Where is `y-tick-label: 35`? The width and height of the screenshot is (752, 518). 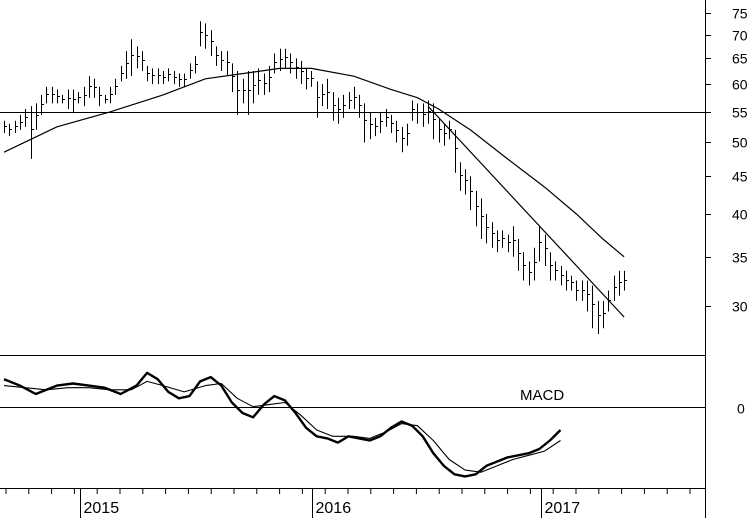
y-tick-label: 35 is located at coordinates (740, 258).